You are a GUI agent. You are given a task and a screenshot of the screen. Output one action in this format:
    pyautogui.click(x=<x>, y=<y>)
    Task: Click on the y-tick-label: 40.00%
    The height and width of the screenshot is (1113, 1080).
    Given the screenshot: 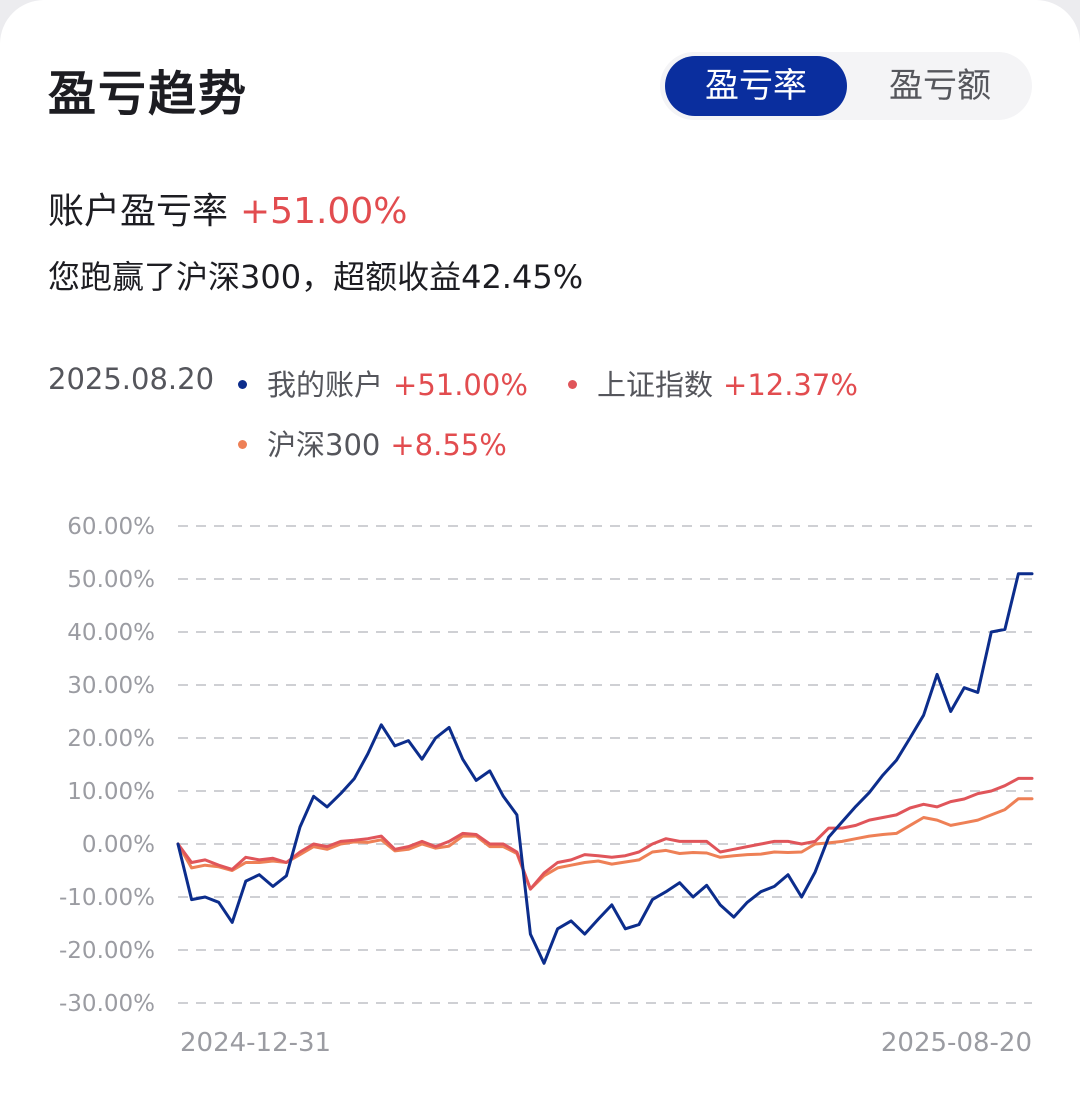 What is the action you would take?
    pyautogui.click(x=111, y=633)
    